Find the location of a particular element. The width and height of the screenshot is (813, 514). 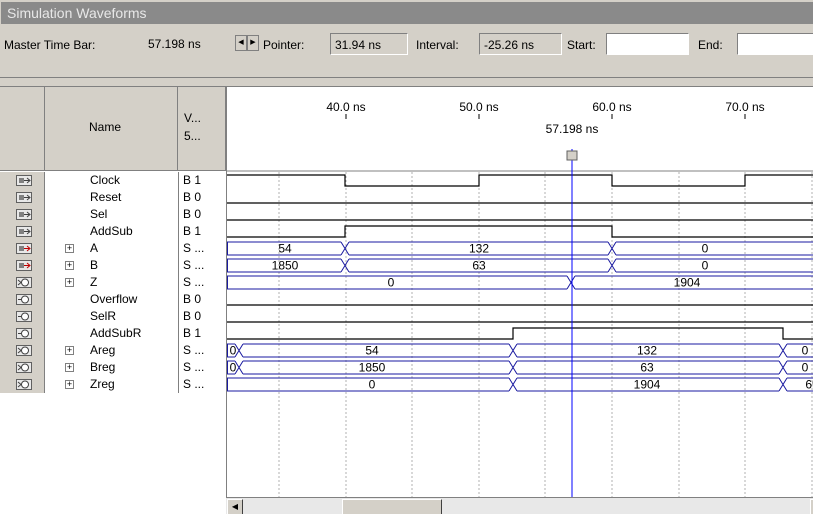

signal-row-addsub: AddSub is located at coordinates (111, 231).